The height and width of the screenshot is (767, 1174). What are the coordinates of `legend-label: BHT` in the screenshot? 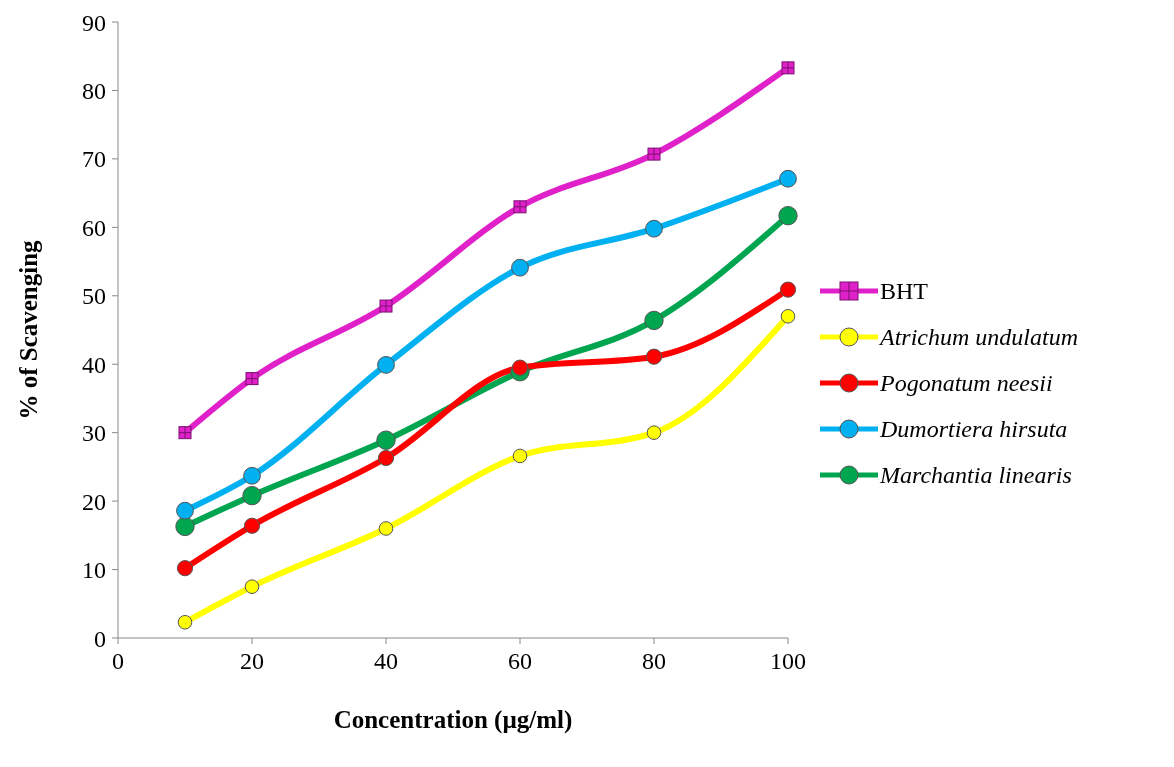 It's located at (904, 291).